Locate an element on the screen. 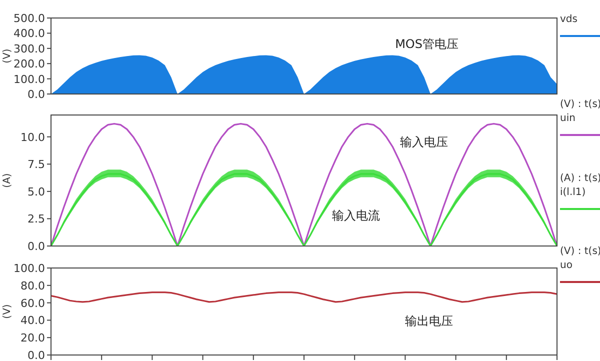 The height and width of the screenshot is (361, 600). text: uin is located at coordinates (568, 118).